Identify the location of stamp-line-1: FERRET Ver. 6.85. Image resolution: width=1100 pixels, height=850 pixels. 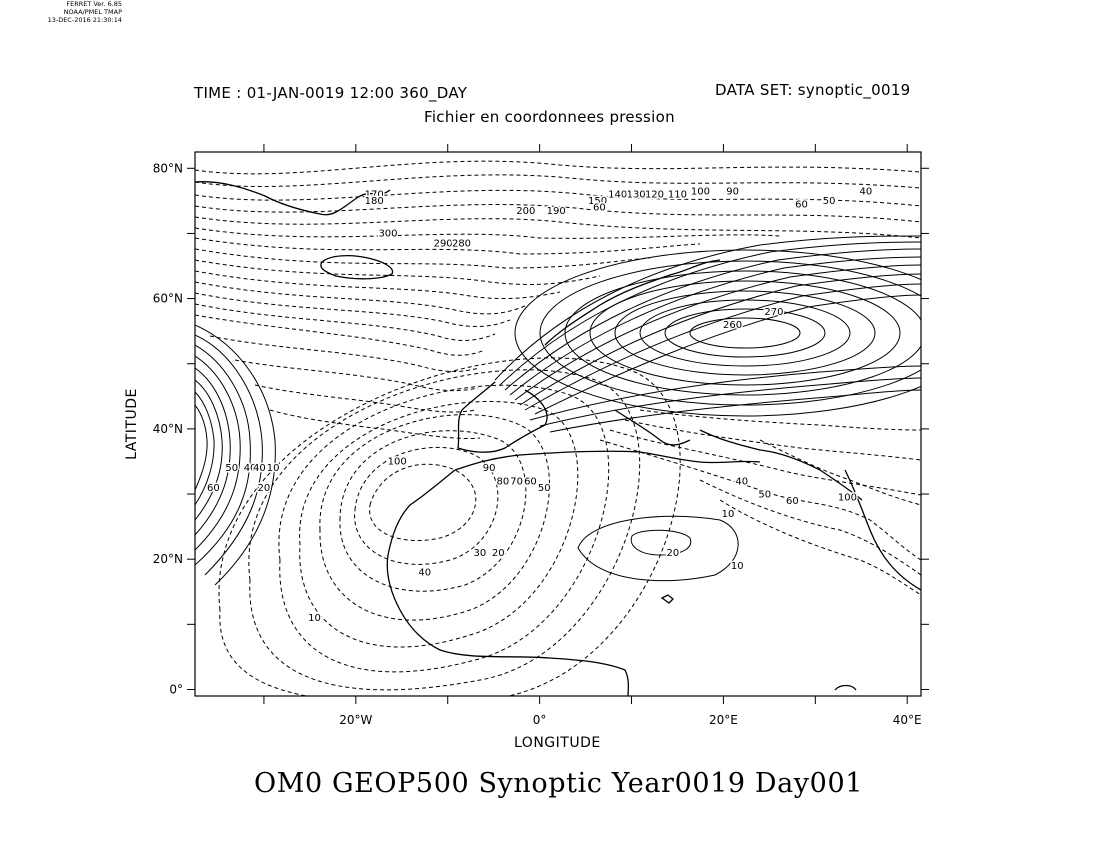
(94, 4).